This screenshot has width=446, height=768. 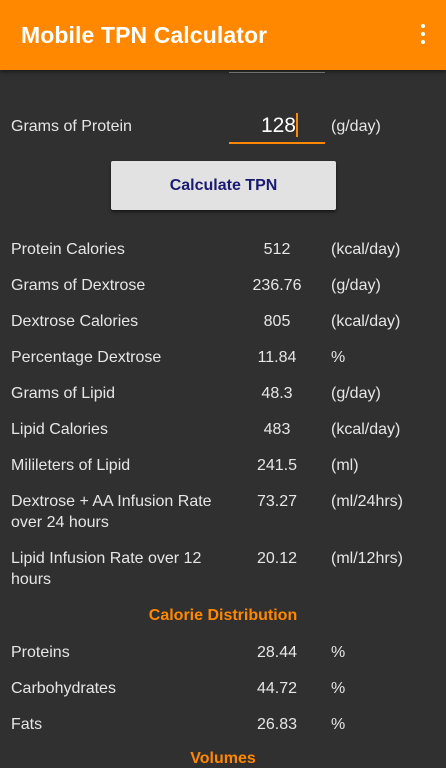 What do you see at coordinates (71, 465) in the screenshot?
I see `result-label-milliliters-lipid: Milileters of Lipid` at bounding box center [71, 465].